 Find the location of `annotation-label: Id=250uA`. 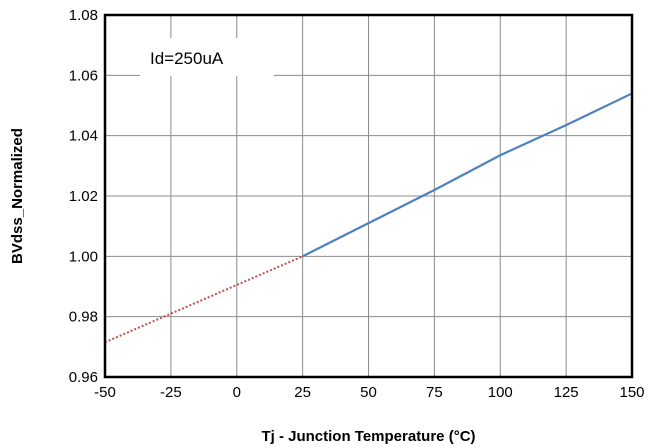

annotation-label: Id=250uA is located at coordinates (187, 58).